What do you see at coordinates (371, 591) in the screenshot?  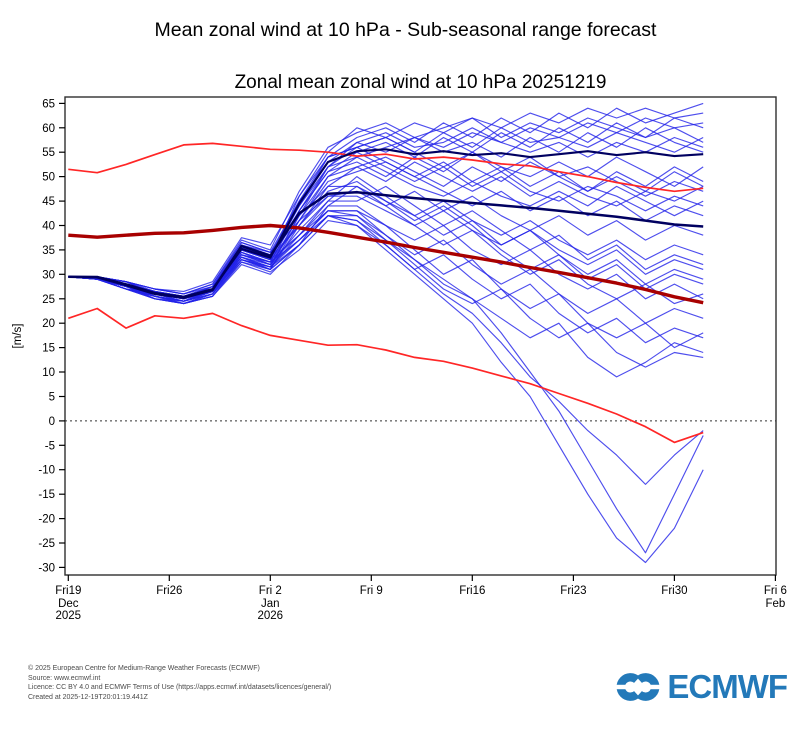 I see `x-tick-label: Fri 9` at bounding box center [371, 591].